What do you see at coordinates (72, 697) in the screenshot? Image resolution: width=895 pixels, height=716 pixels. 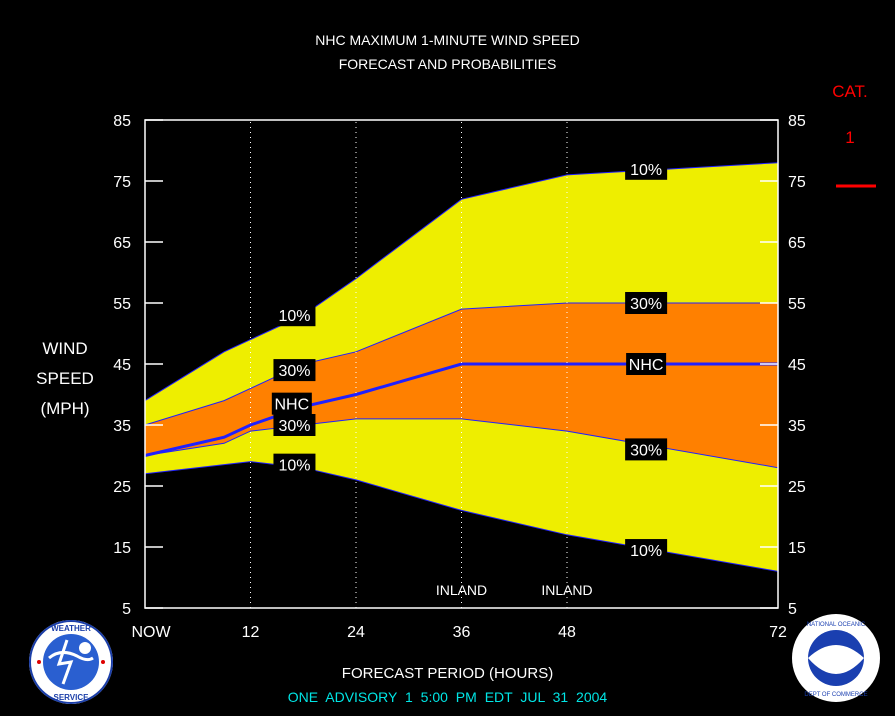 I see `svg-text: SERVICE` at bounding box center [72, 697].